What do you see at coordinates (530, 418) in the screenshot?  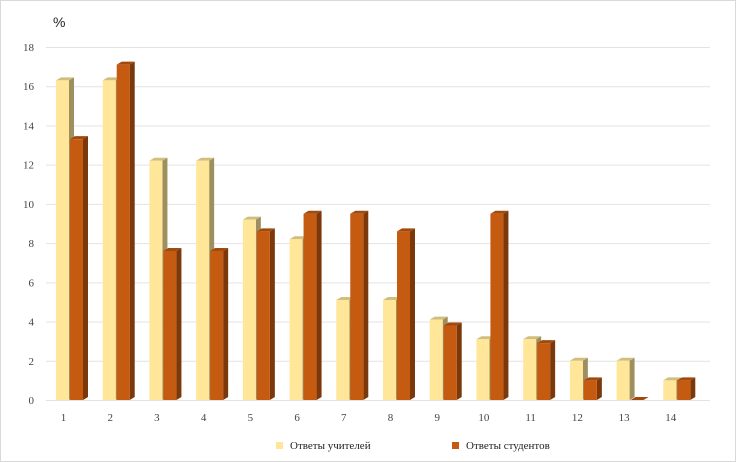 I see `x-tick-label: 11` at bounding box center [530, 418].